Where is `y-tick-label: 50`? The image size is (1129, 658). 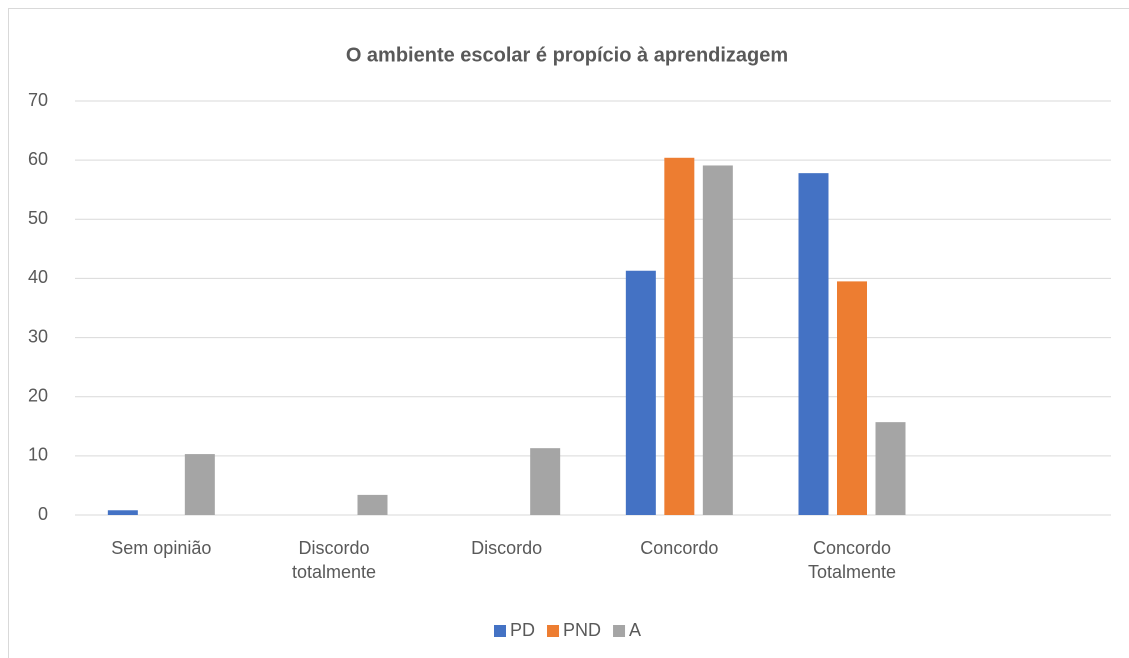
y-tick-label: 50 is located at coordinates (38, 218).